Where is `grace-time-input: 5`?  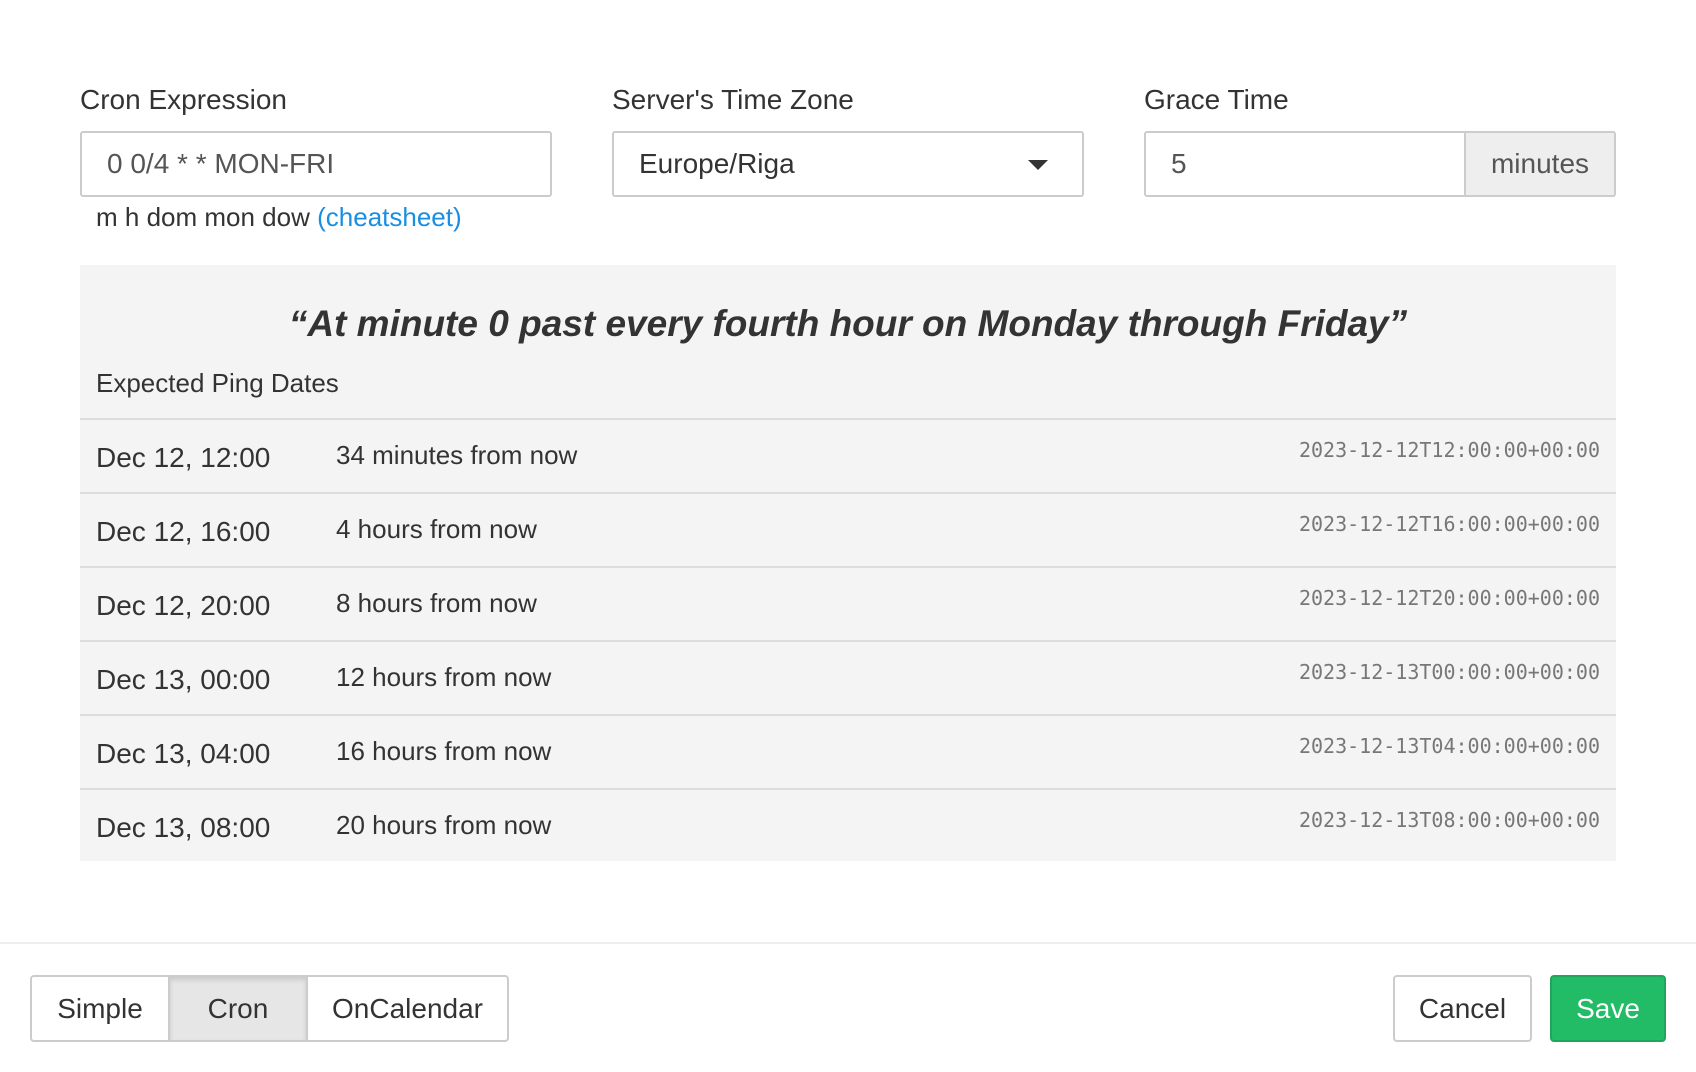
grace-time-input: 5 is located at coordinates (1179, 163).